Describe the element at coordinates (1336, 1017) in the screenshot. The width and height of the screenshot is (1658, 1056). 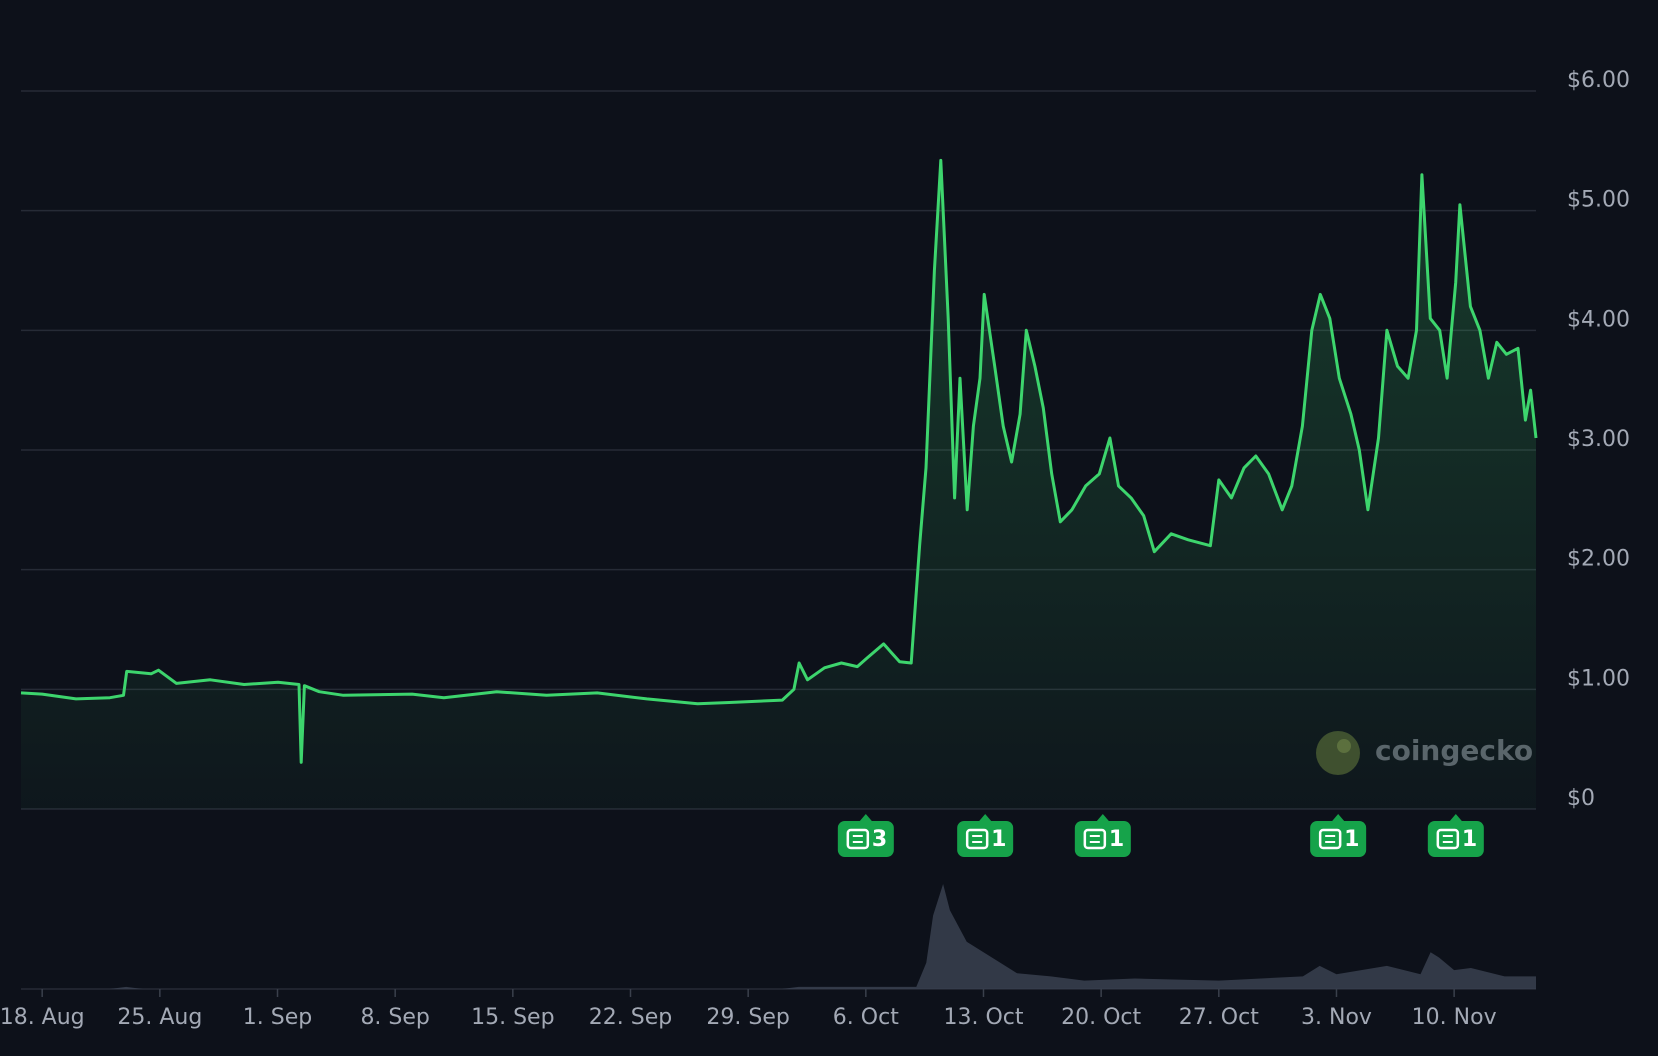
I see `x-tick-label: 3. Nov` at that location.